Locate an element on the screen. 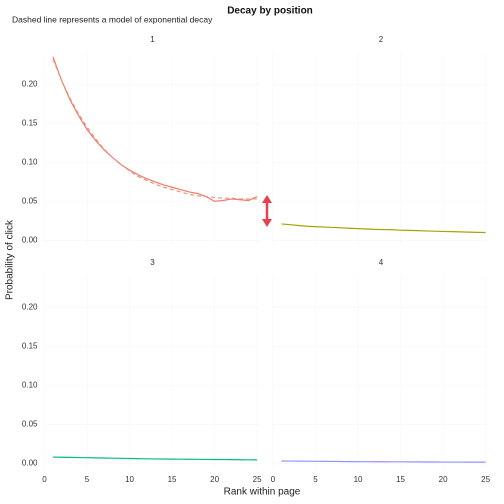  strip-label: 4 is located at coordinates (381, 262).